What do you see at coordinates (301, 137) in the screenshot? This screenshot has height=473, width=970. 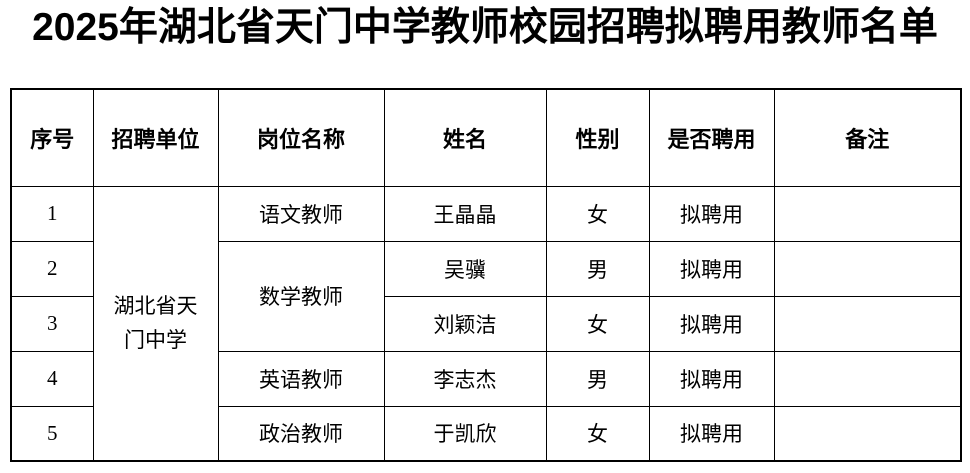 I see `column-header-position: 岗位名称` at bounding box center [301, 137].